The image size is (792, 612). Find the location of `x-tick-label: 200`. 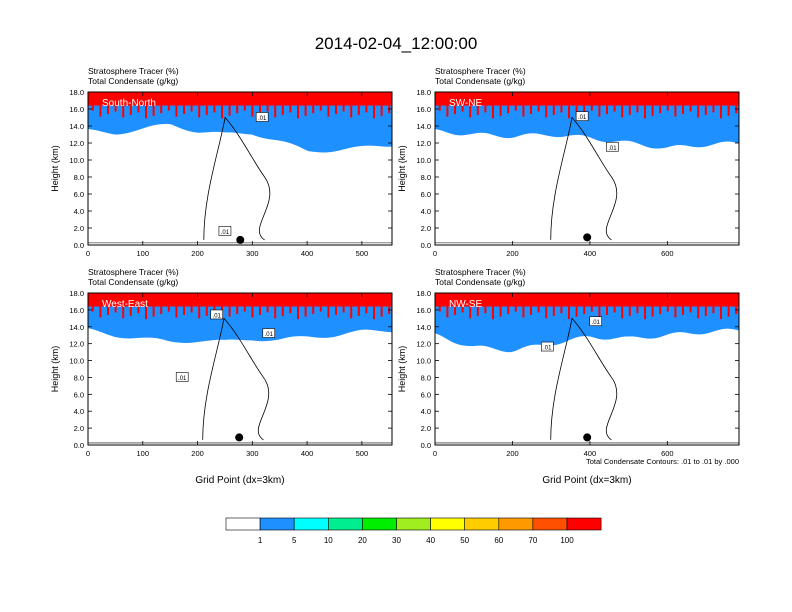

x-tick-label: 200 is located at coordinates (197, 253).